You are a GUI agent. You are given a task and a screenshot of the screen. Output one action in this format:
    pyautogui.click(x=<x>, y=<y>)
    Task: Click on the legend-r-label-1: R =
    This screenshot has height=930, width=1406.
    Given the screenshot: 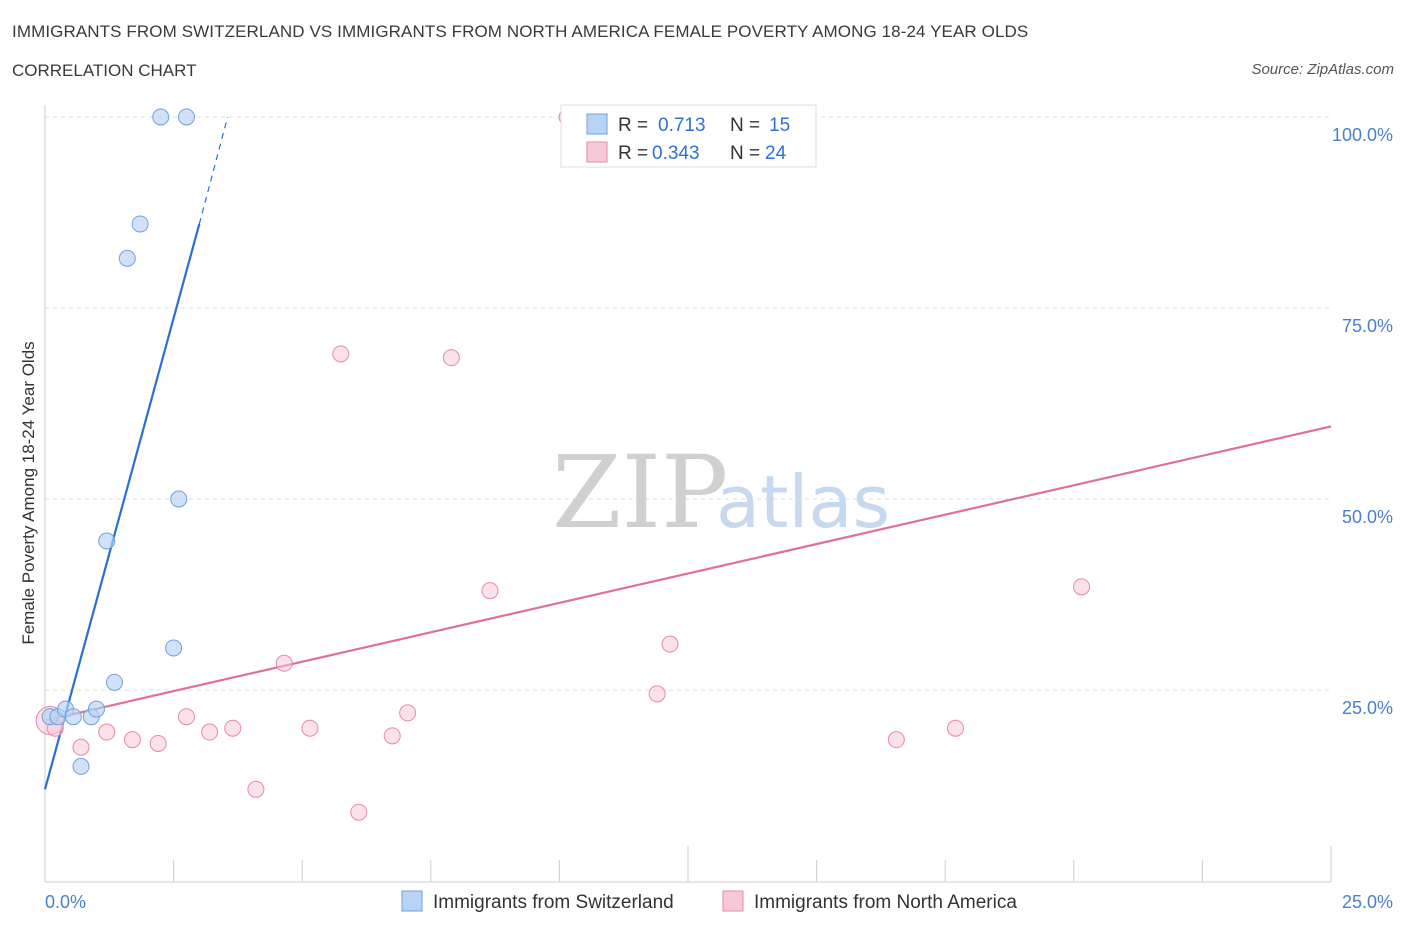 What is the action you would take?
    pyautogui.click(x=633, y=125)
    